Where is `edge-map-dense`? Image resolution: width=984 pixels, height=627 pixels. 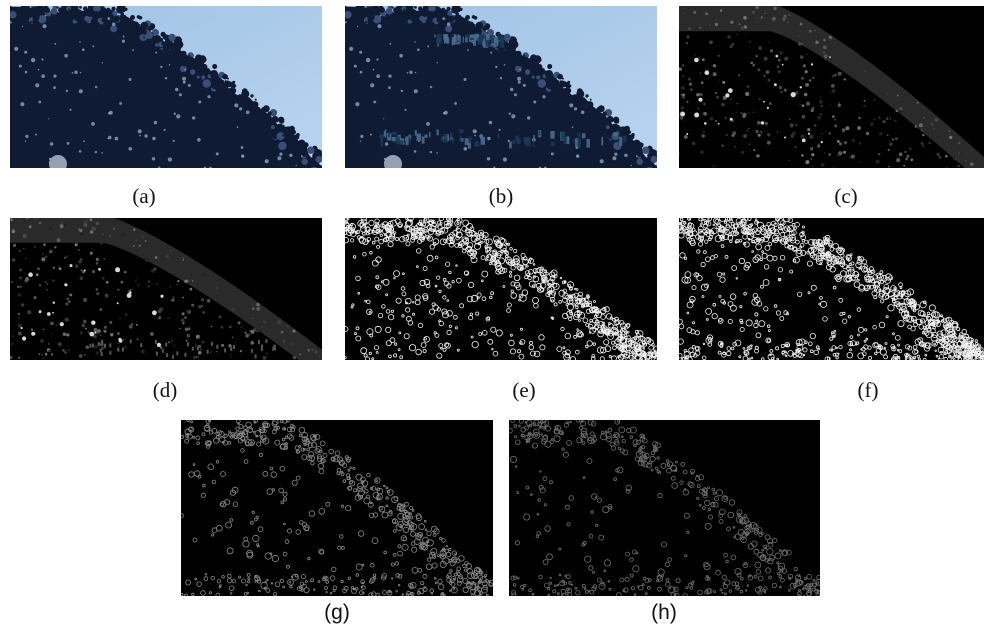 edge-map-dense is located at coordinates (501, 289).